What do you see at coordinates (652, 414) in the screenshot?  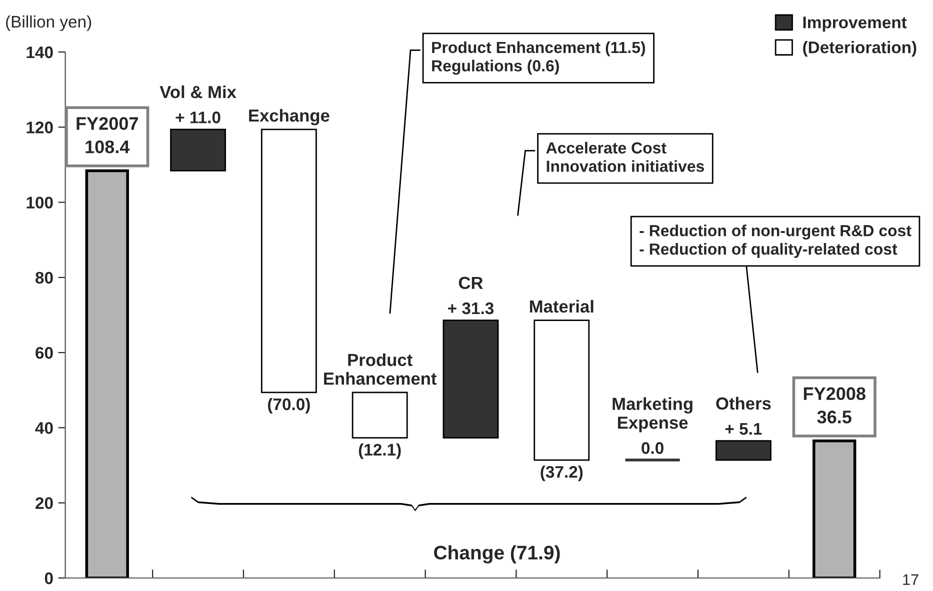 I see `x-tick-label: Marketing Expense` at bounding box center [652, 414].